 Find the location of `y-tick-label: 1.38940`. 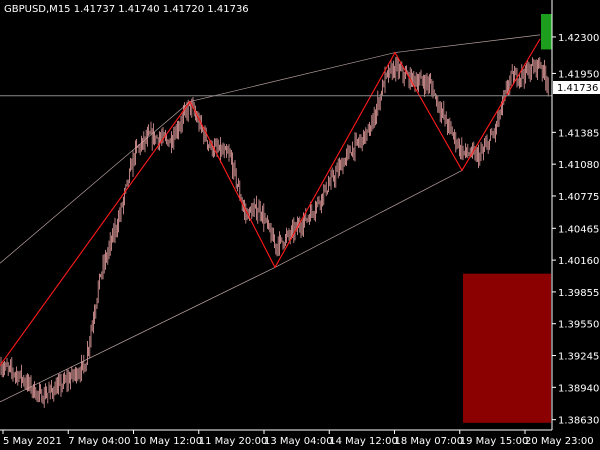

y-tick-label: 1.38940 is located at coordinates (578, 388).